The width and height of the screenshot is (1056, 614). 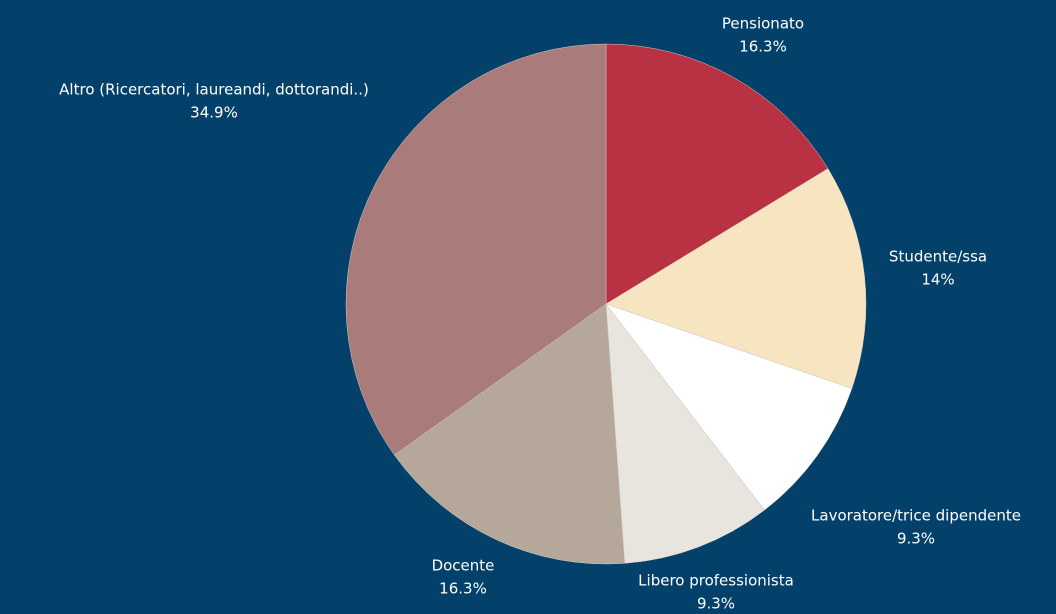 What do you see at coordinates (916, 516) in the screenshot?
I see `slice-label: Lavoratore/trice dipendente` at bounding box center [916, 516].